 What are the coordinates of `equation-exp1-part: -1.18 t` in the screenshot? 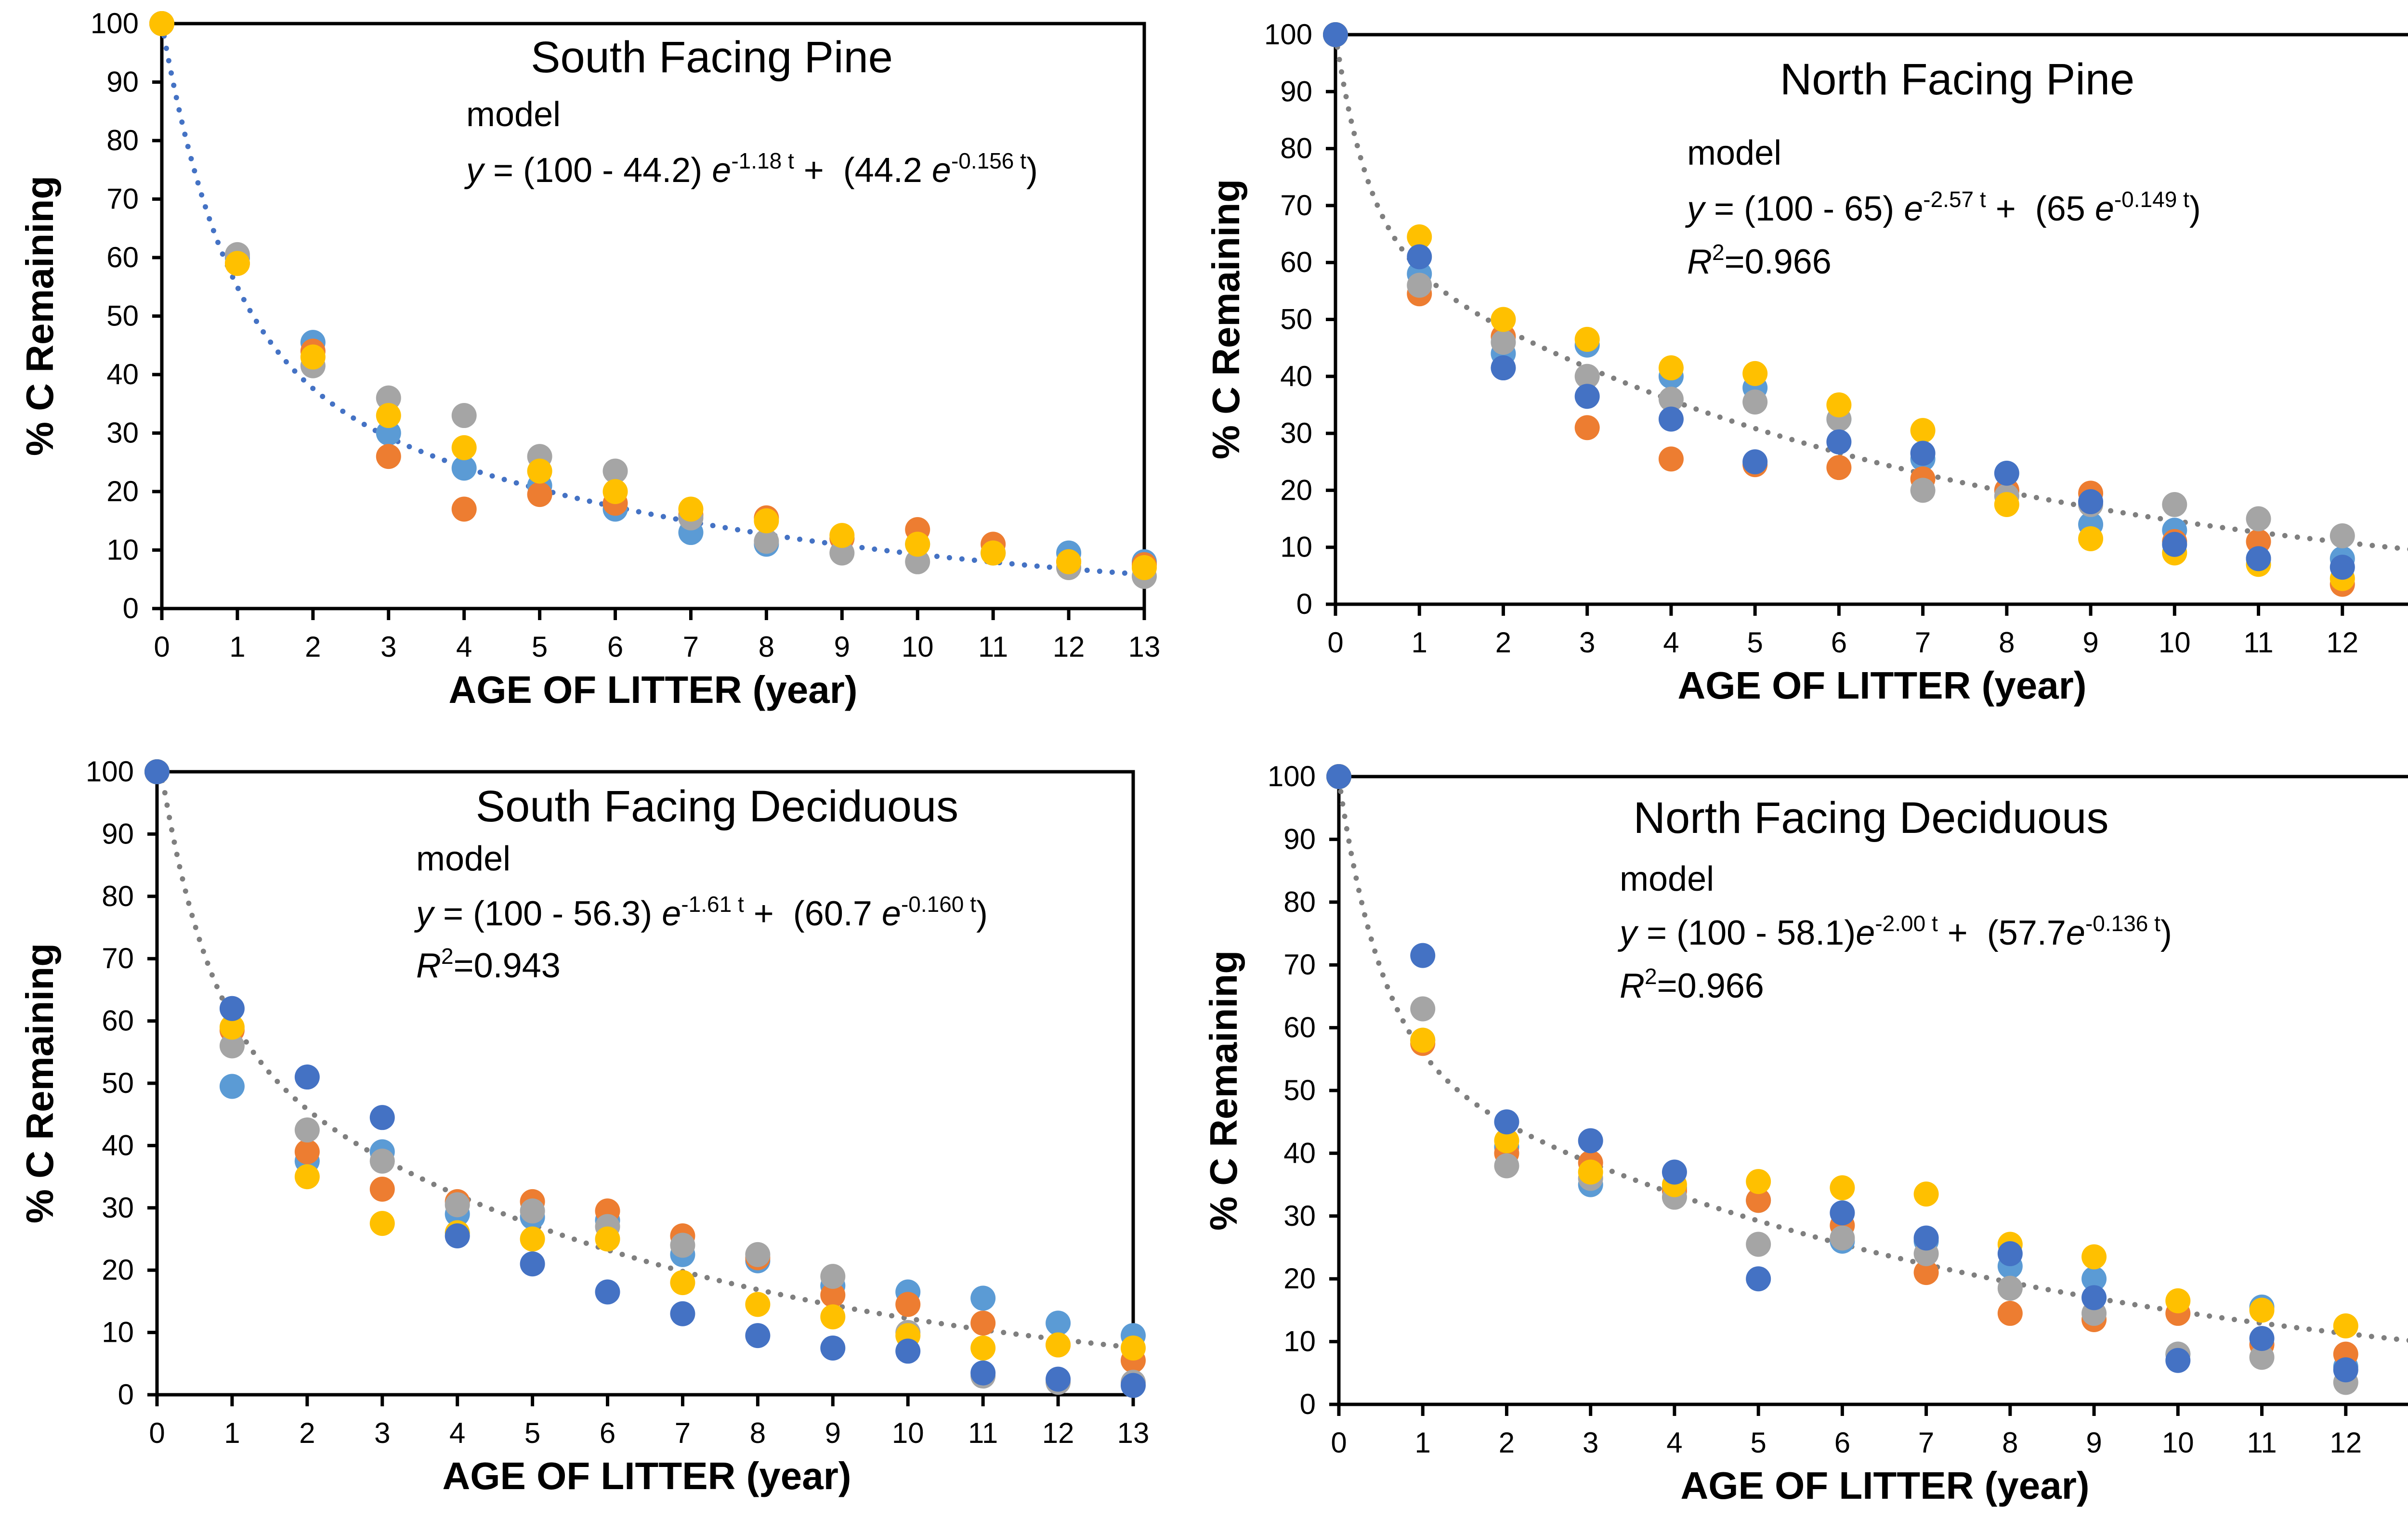 It's located at (762, 160).